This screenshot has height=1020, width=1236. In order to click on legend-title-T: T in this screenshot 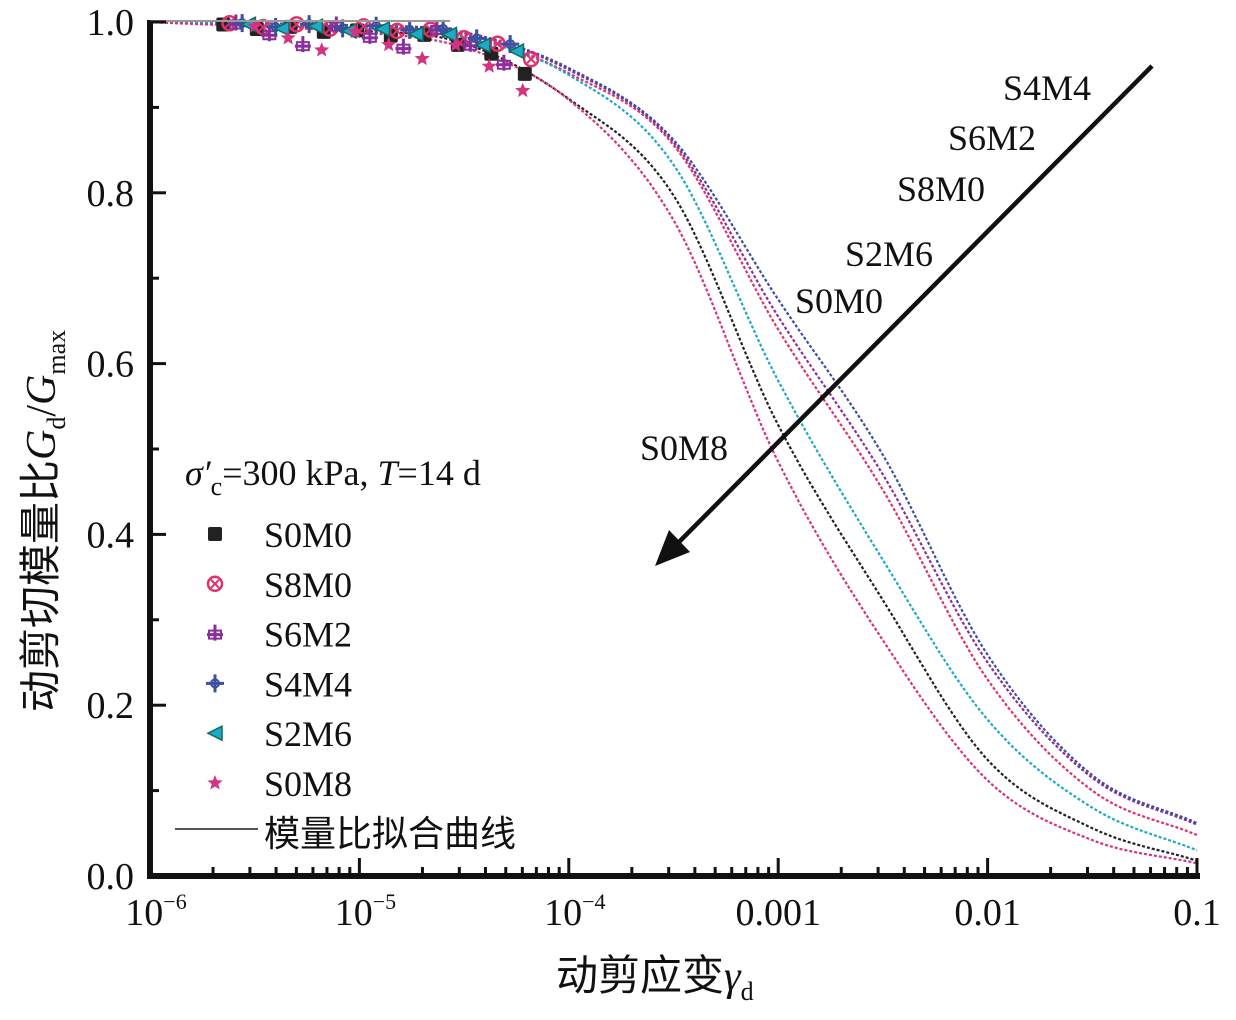, I will do `click(389, 473)`.